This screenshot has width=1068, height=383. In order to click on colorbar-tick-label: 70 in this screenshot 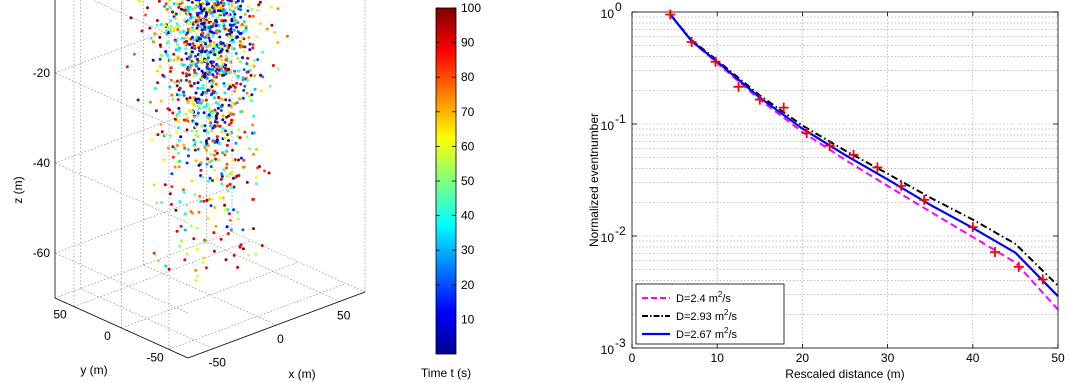, I will do `click(468, 112)`.